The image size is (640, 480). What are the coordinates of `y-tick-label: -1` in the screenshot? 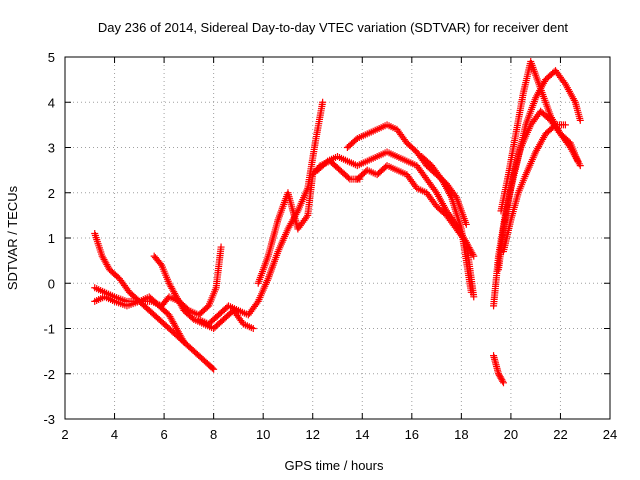 It's located at (49, 329).